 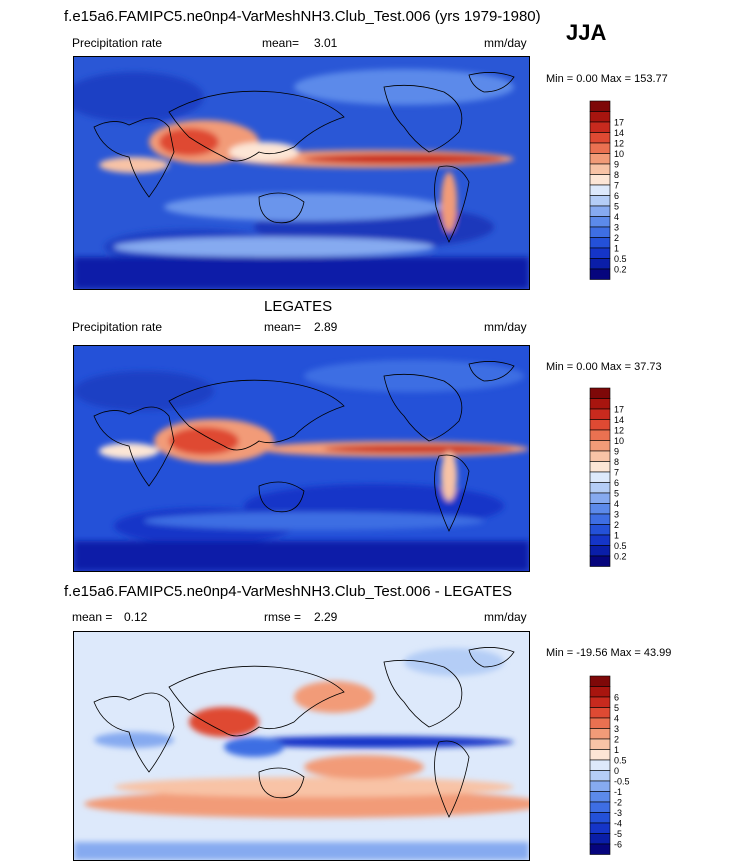 What do you see at coordinates (326, 617) in the screenshot?
I see `panel3-rmse-value: 2.29` at bounding box center [326, 617].